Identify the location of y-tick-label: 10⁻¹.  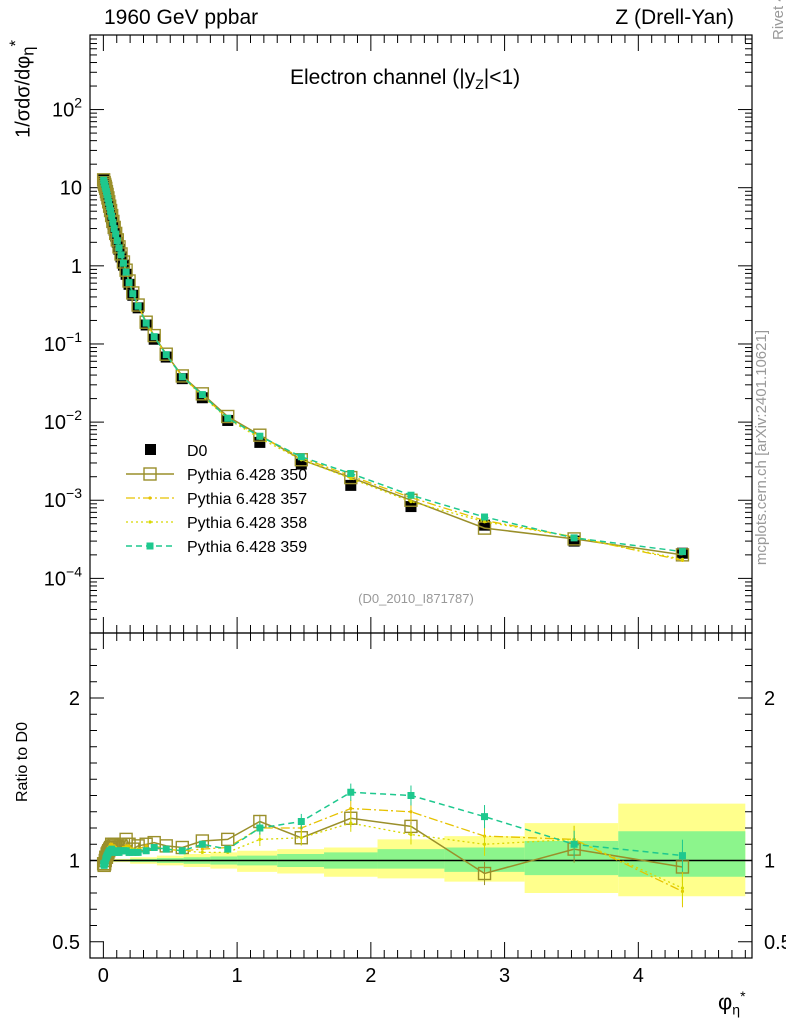
(63, 342).